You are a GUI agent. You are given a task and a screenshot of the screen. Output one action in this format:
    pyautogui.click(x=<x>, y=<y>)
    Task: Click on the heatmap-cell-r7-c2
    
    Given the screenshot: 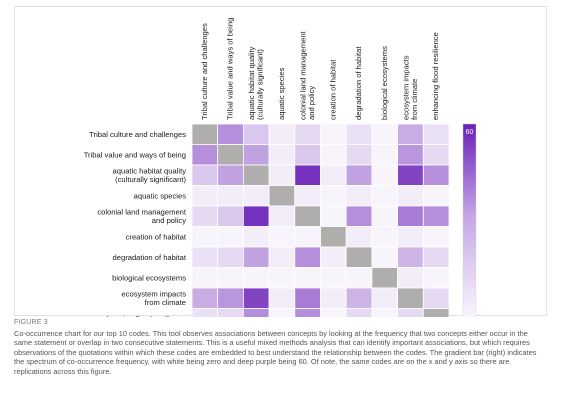 What is the action you would take?
    pyautogui.click(x=256, y=278)
    